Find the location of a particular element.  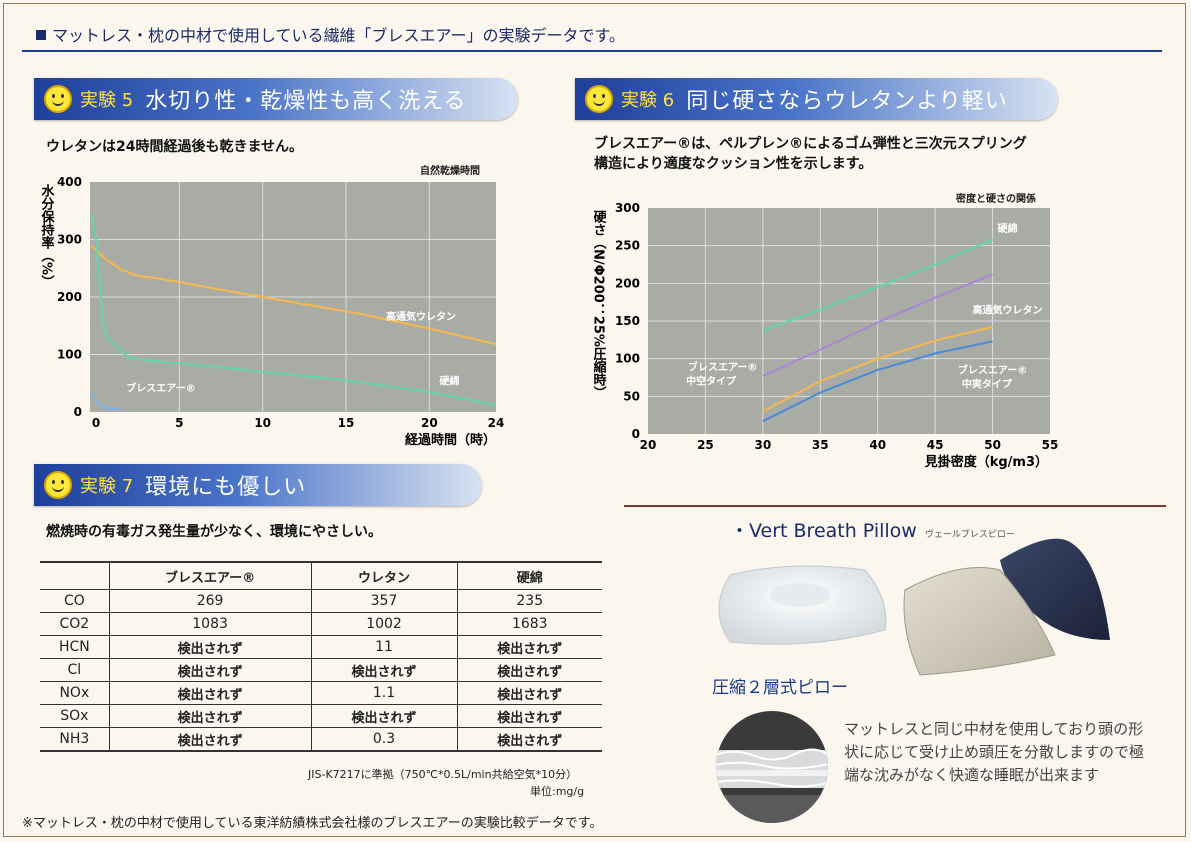

x-tick-label: 50 is located at coordinates (992, 445).